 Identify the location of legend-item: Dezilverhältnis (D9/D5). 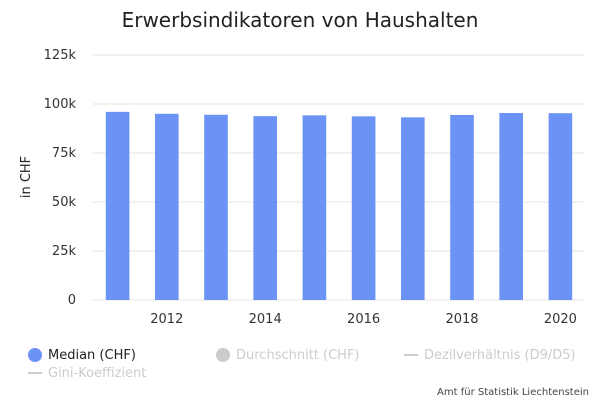
(490, 355).